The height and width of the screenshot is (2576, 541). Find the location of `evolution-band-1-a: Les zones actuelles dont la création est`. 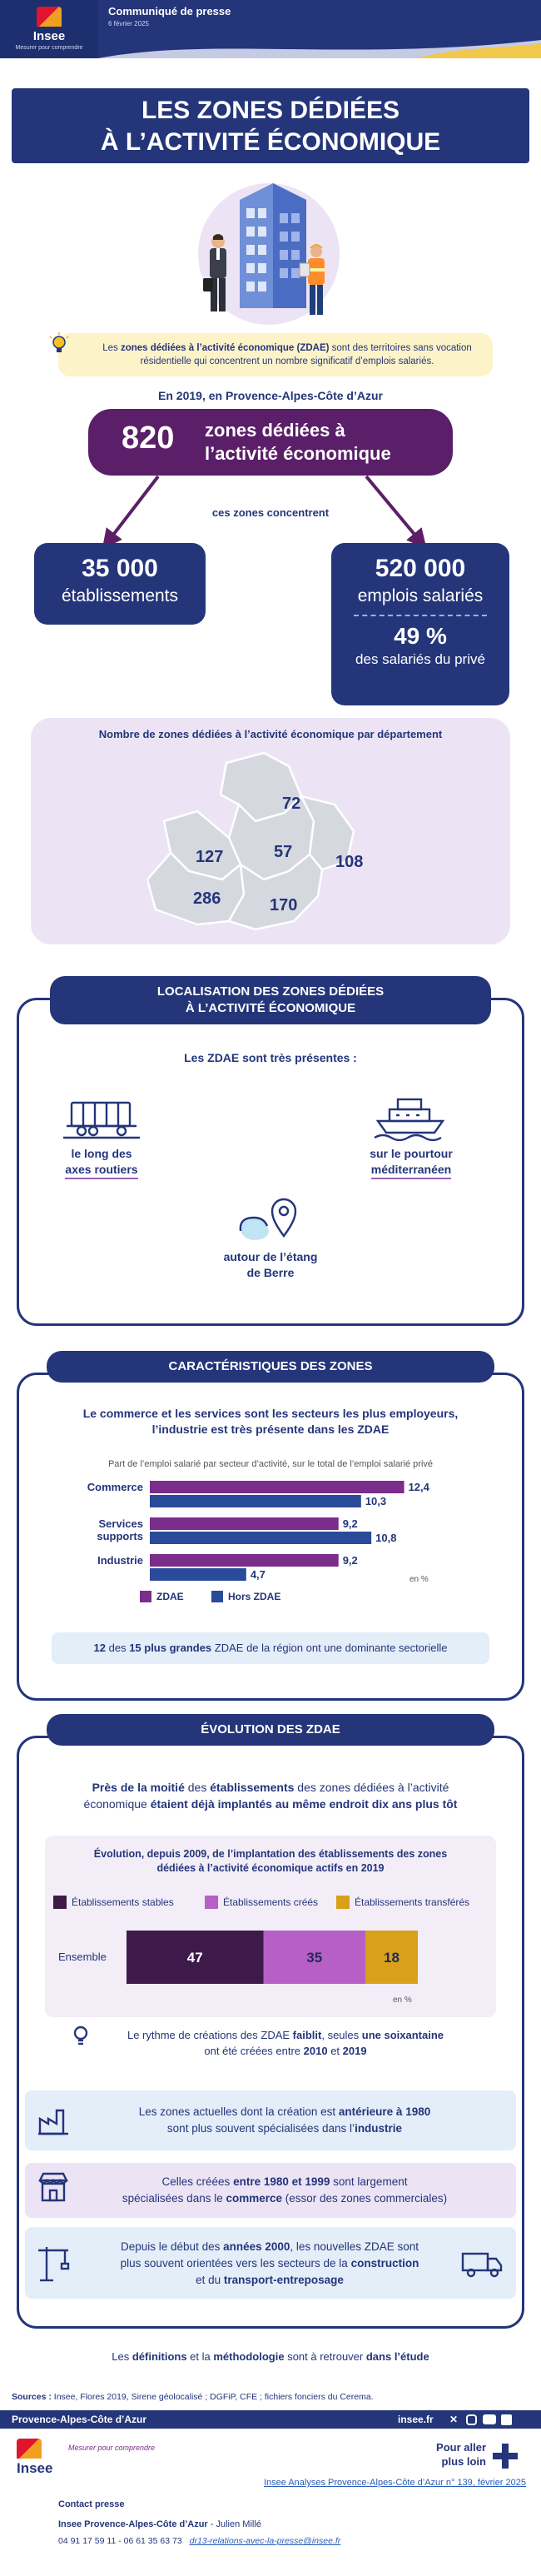

evolution-band-1-a: Les zones actuelles dont la création est is located at coordinates (239, 2111).